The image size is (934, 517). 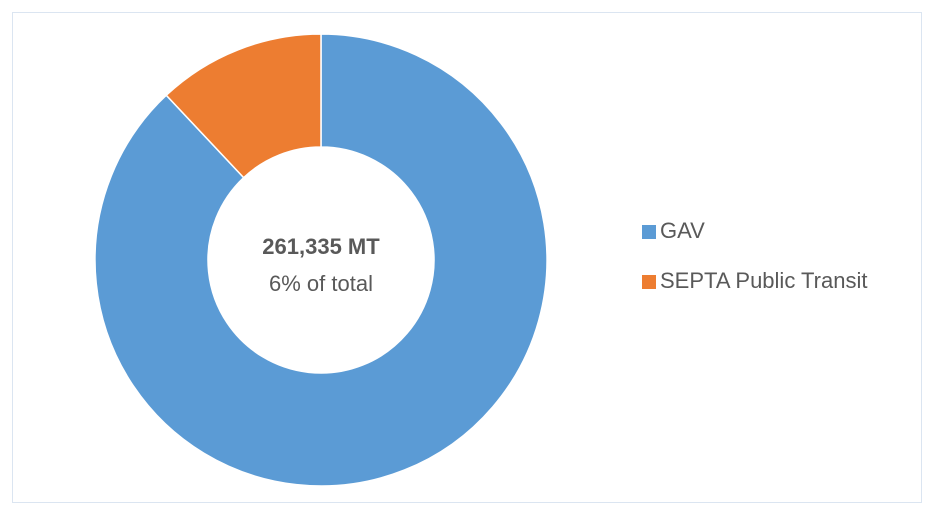 I want to click on legend-label: SEPTA Public Transit, so click(x=763, y=280).